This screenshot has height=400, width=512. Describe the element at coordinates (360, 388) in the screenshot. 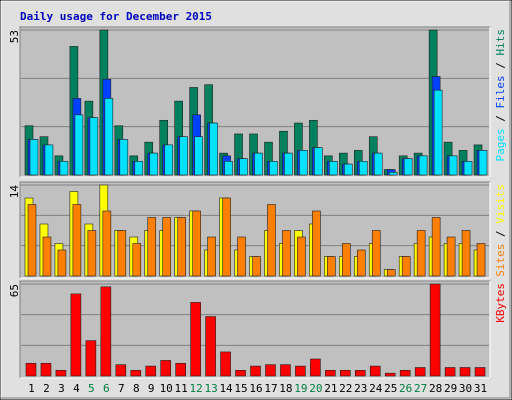

I see `x-tick-label: 23` at that location.